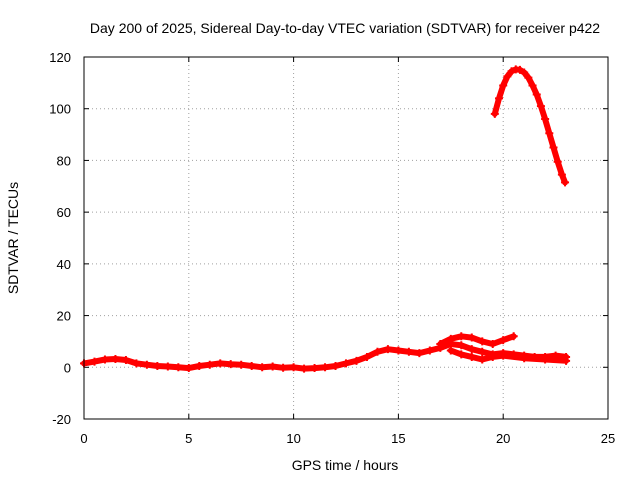 The width and height of the screenshot is (640, 480). What do you see at coordinates (60, 57) in the screenshot?
I see `y-tick-label: 120` at bounding box center [60, 57].